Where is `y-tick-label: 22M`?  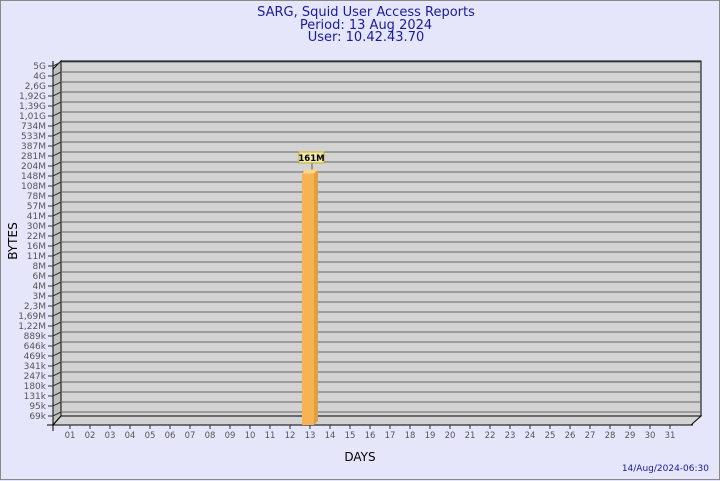 y-tick-label: 22M is located at coordinates (36, 237).